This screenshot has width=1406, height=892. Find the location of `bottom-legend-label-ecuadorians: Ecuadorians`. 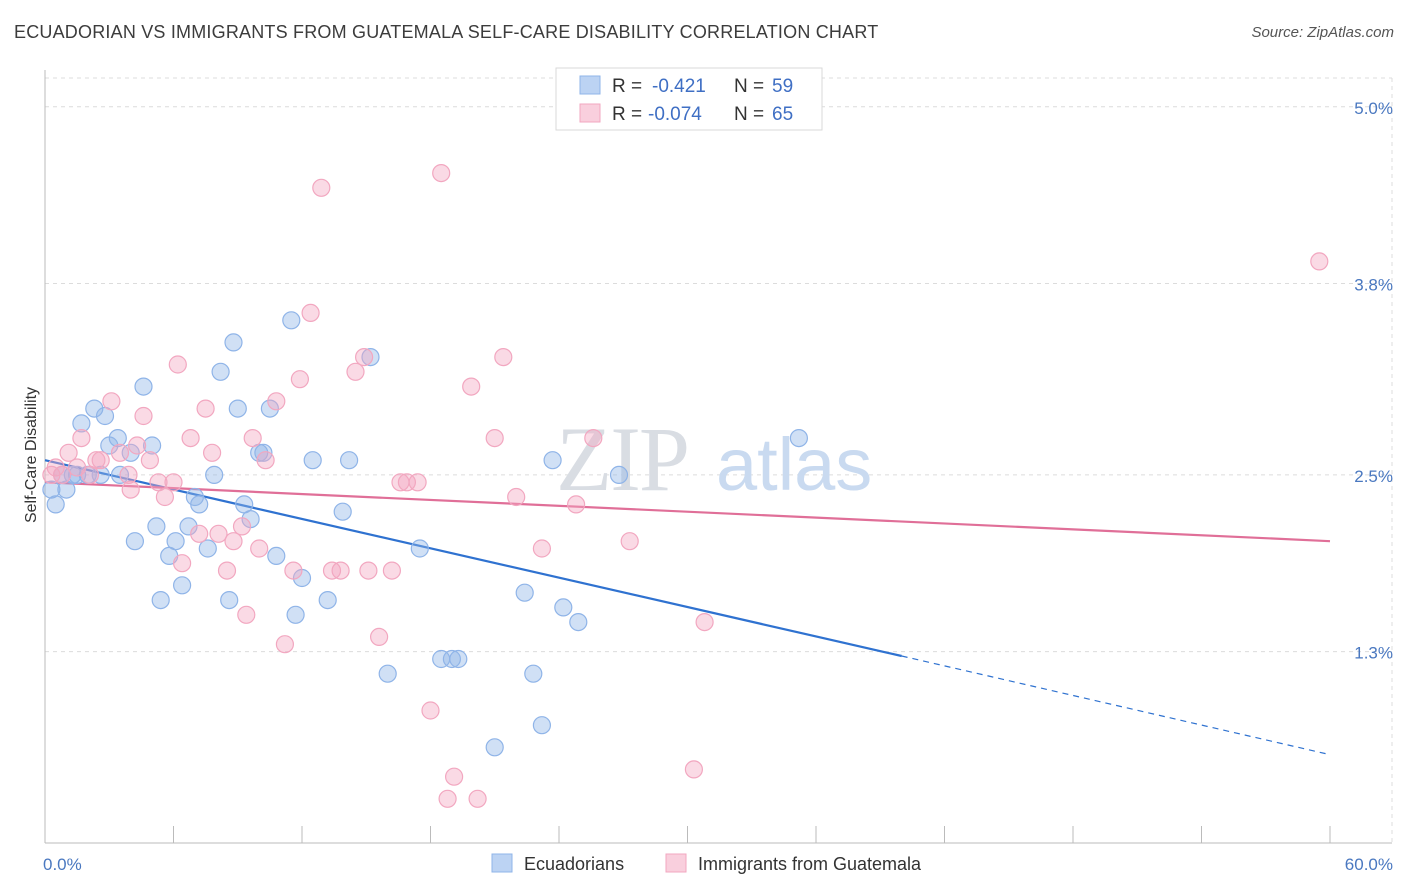

bottom-legend-label-ecuadorians: Ecuadorians is located at coordinates (574, 864).